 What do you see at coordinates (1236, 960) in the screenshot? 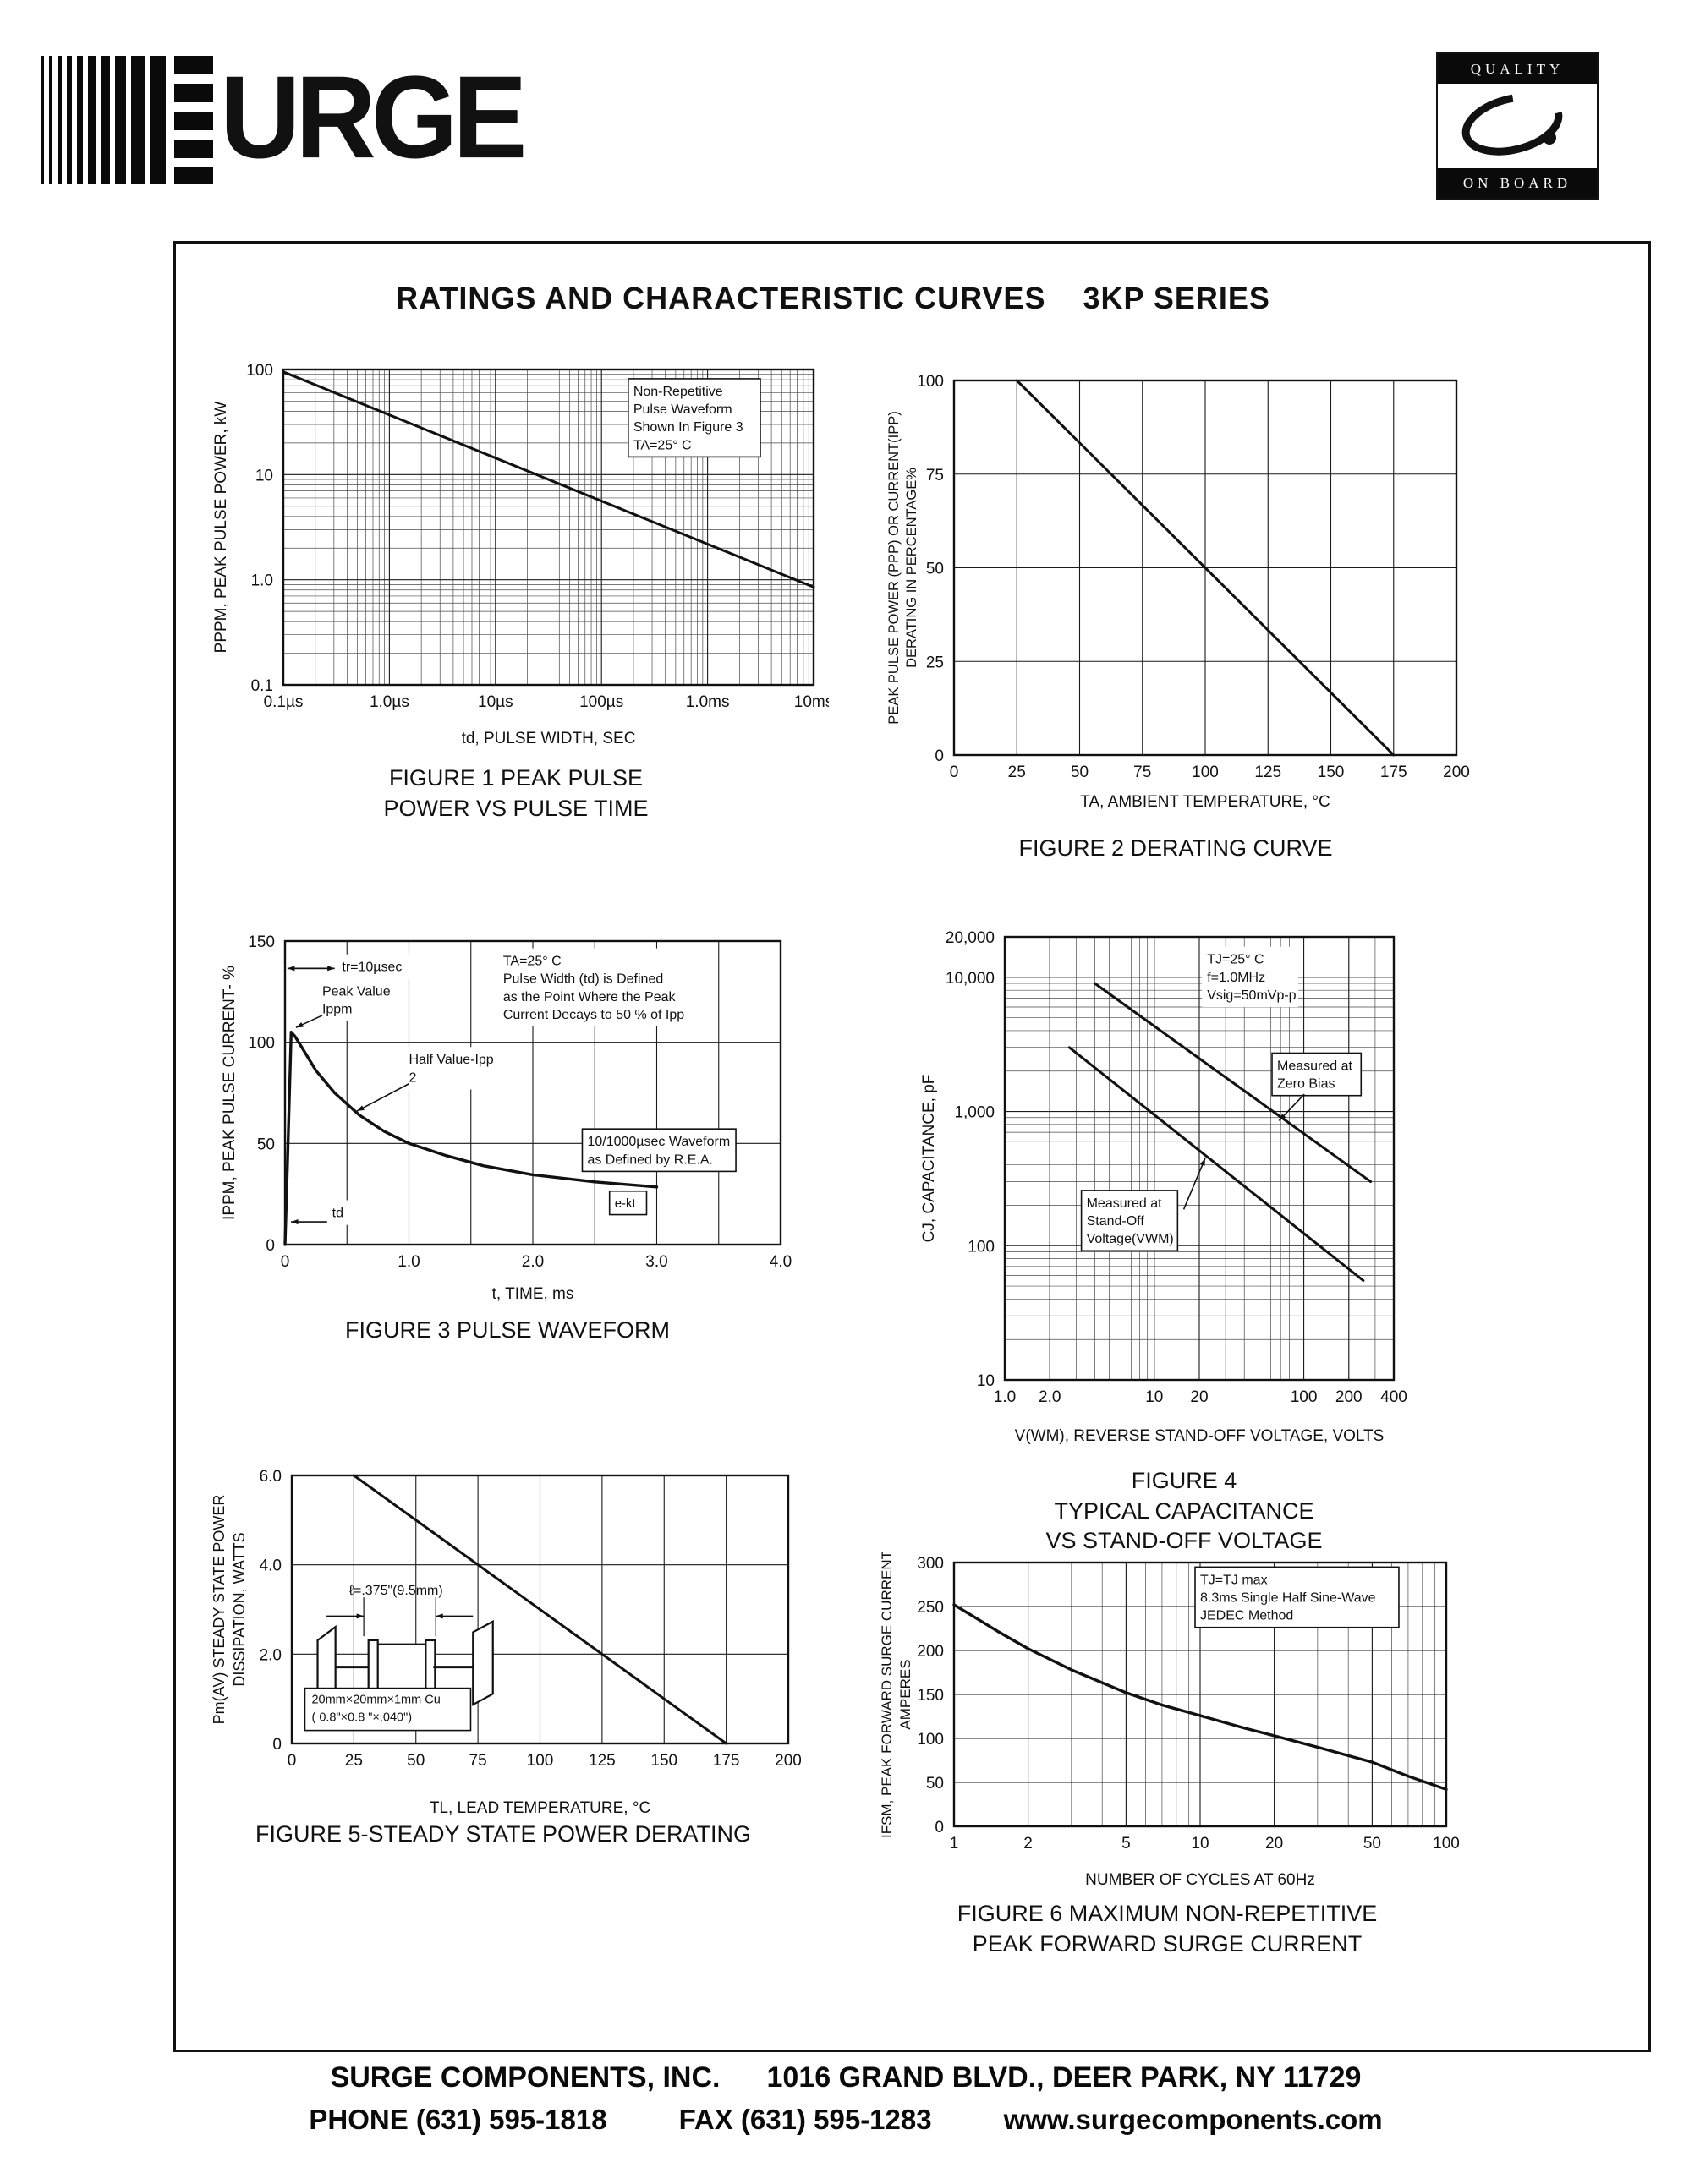
I see `svg-text: TJ=25° C` at bounding box center [1236, 960].